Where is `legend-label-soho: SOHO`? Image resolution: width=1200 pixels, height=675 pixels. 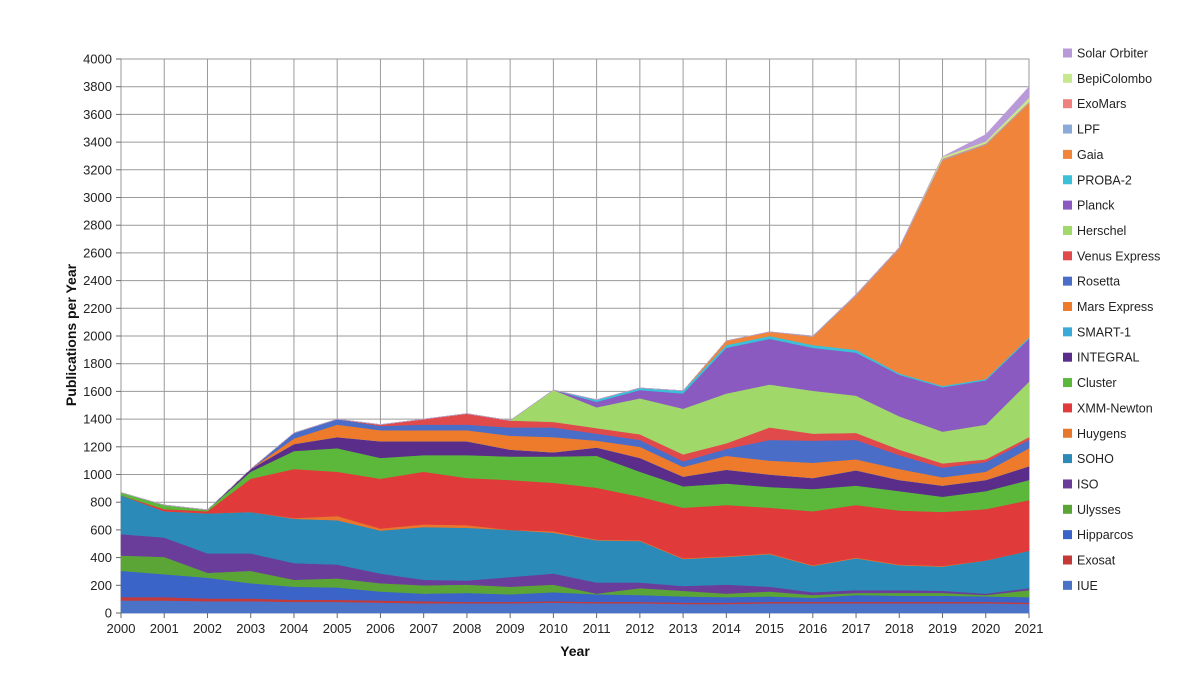 legend-label-soho: SOHO is located at coordinates (1095, 459).